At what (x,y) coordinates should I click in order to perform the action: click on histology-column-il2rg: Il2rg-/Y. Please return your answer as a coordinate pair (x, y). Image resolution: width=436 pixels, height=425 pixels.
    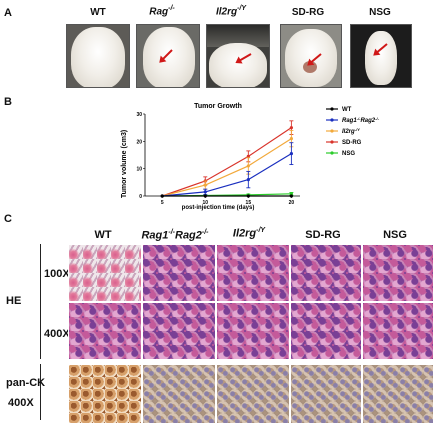
    Looking at the image, I should click on (249, 233).